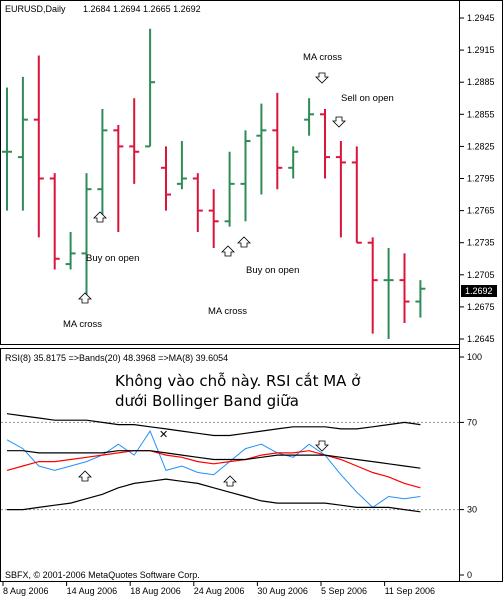  I want to click on price-tick-label: 1.2795, so click(481, 179).